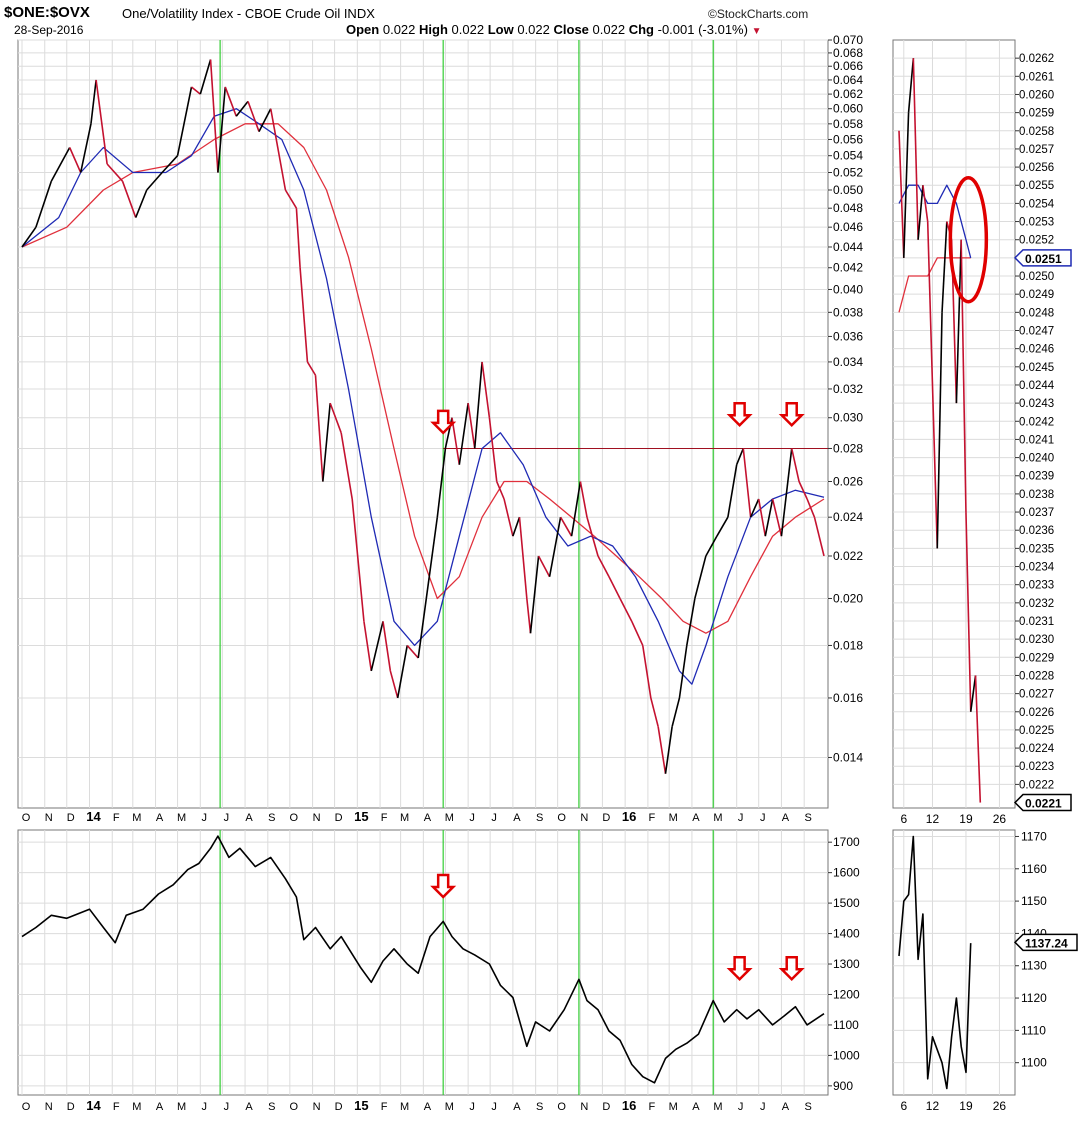 This screenshot has height=1121, width=1091. I want to click on ratio-zoom-y-tick-label: 0.0224, so click(1037, 749).